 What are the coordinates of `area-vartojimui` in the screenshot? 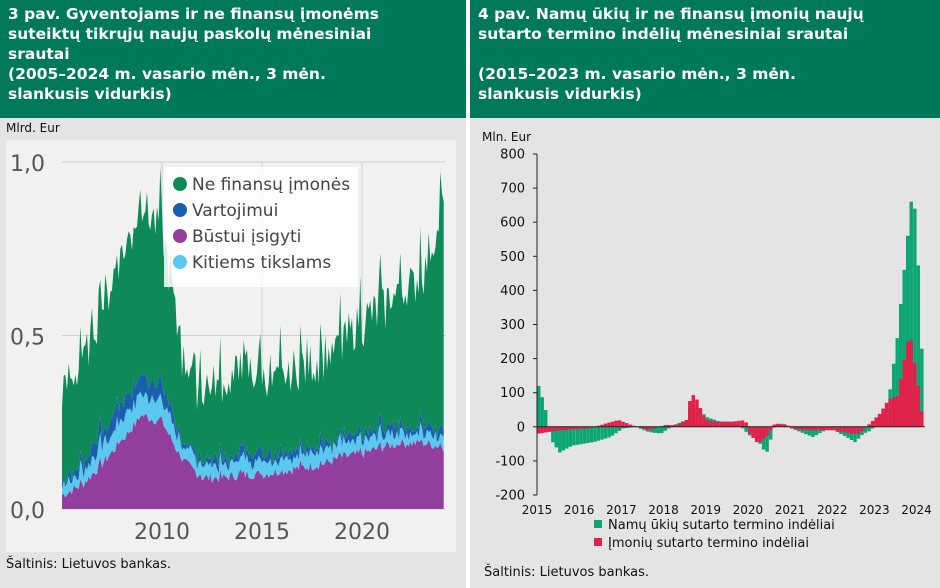 It's located at (253, 431).